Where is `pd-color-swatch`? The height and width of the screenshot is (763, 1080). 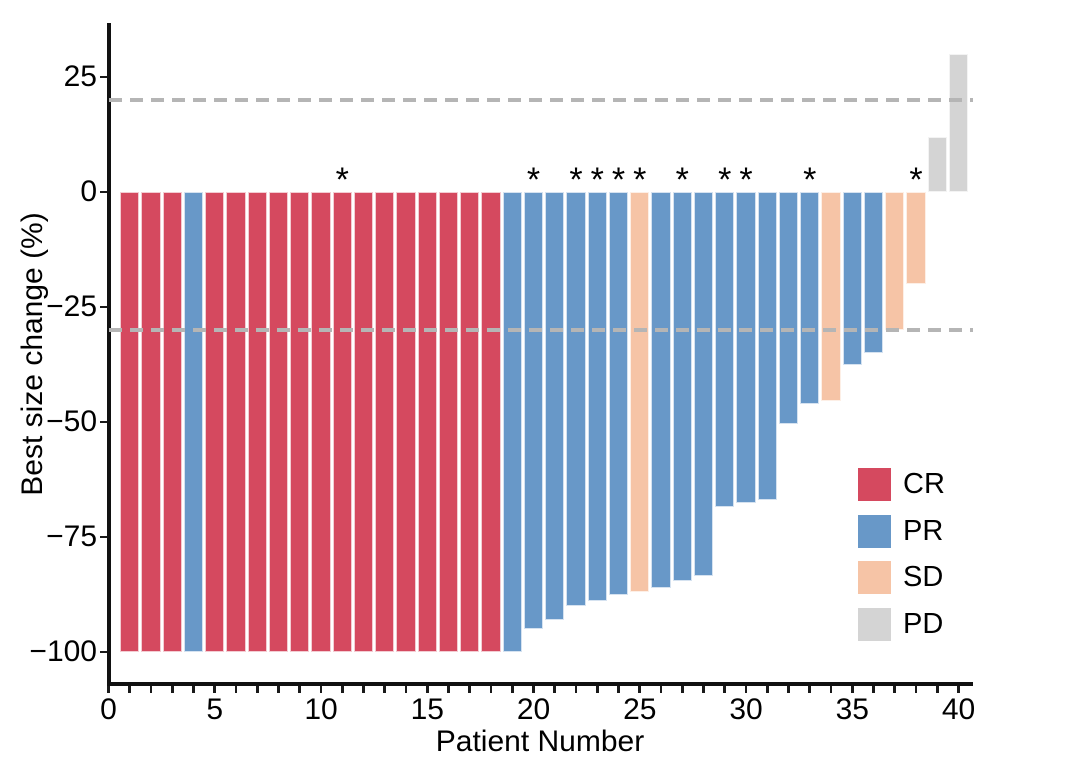 pd-color-swatch is located at coordinates (874, 624).